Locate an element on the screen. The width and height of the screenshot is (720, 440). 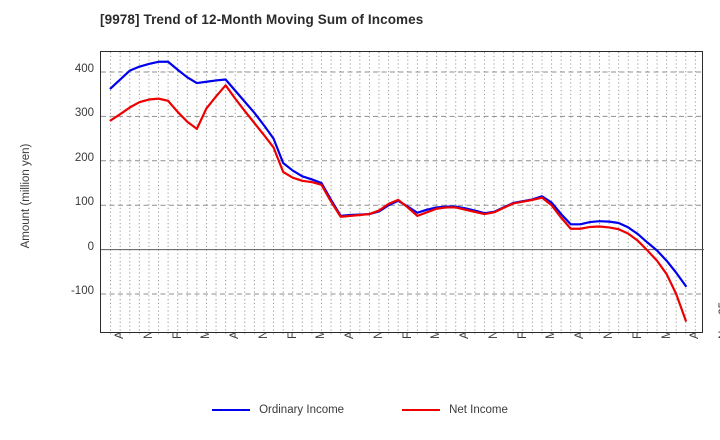
y-axis-tick-label: -100 is located at coordinates (82, 291).